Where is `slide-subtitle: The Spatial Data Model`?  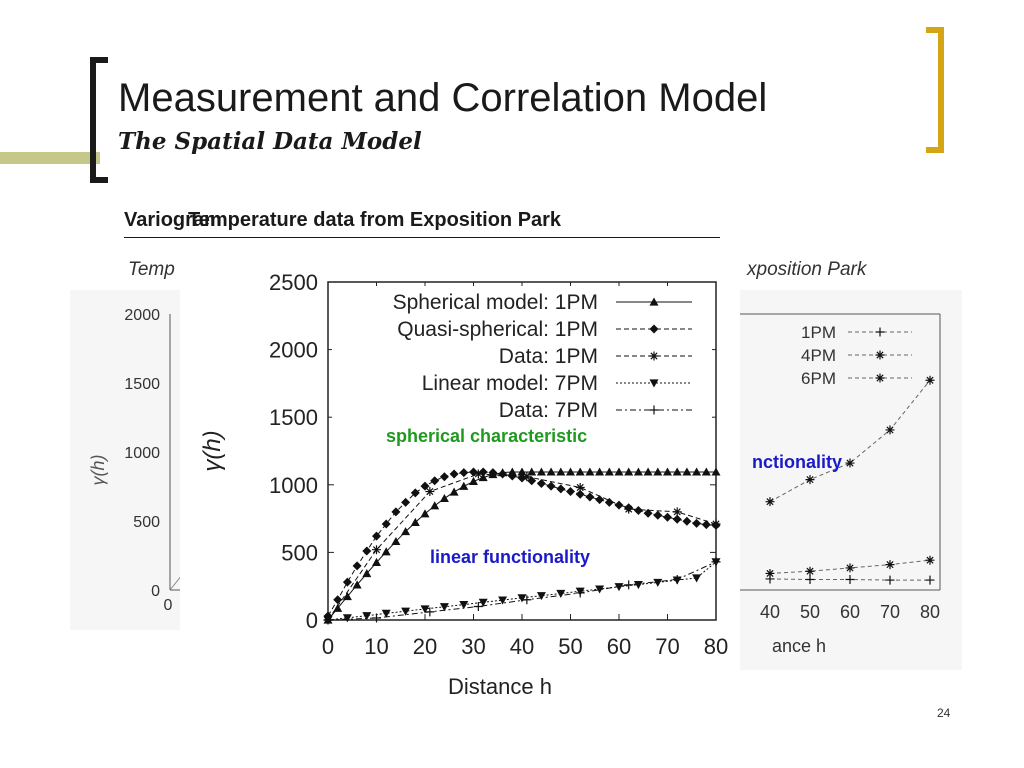
slide-subtitle: The Spatial Data Model is located at coordinates (270, 141).